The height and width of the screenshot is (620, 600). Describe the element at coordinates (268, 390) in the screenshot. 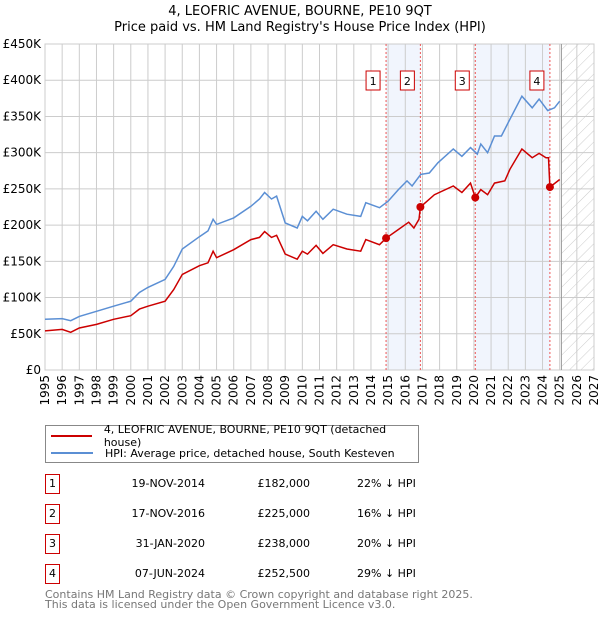

I see `x-tick-label: 2008` at that location.